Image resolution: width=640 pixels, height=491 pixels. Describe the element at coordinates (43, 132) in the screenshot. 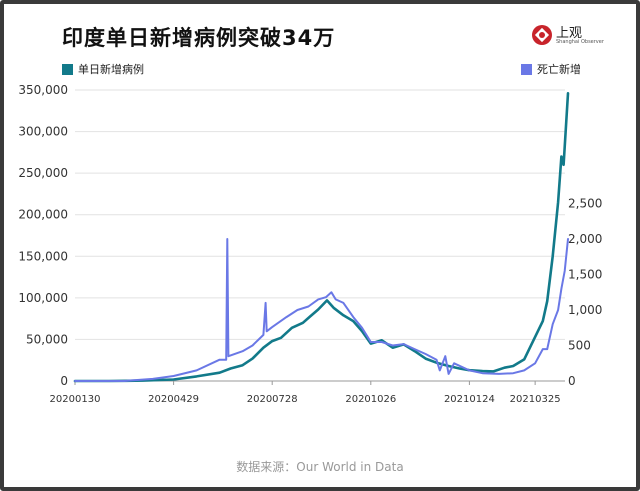

I see `left-axis-tick-label: 300,000` at that location.